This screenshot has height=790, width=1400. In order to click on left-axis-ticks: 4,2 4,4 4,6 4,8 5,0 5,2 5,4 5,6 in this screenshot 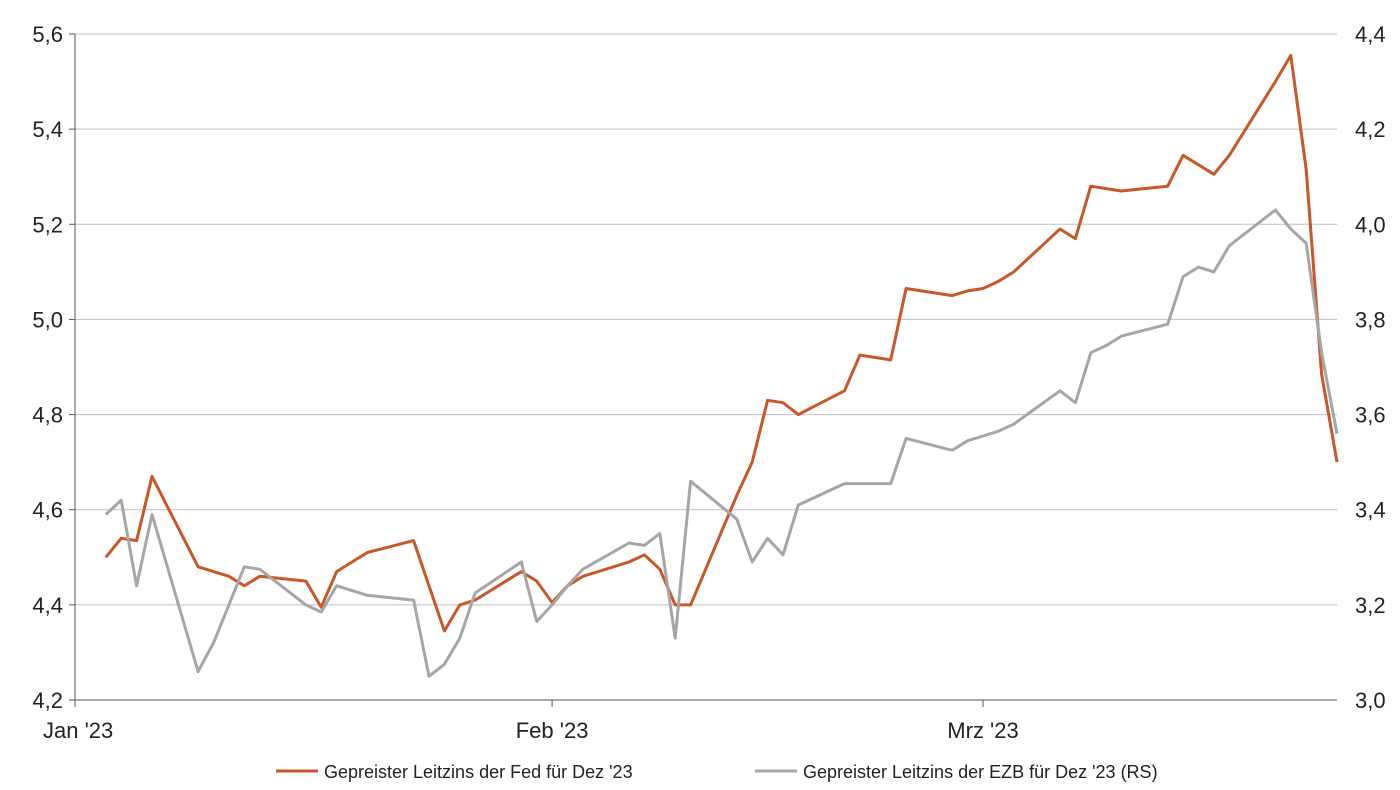, I will do `click(53, 367)`.